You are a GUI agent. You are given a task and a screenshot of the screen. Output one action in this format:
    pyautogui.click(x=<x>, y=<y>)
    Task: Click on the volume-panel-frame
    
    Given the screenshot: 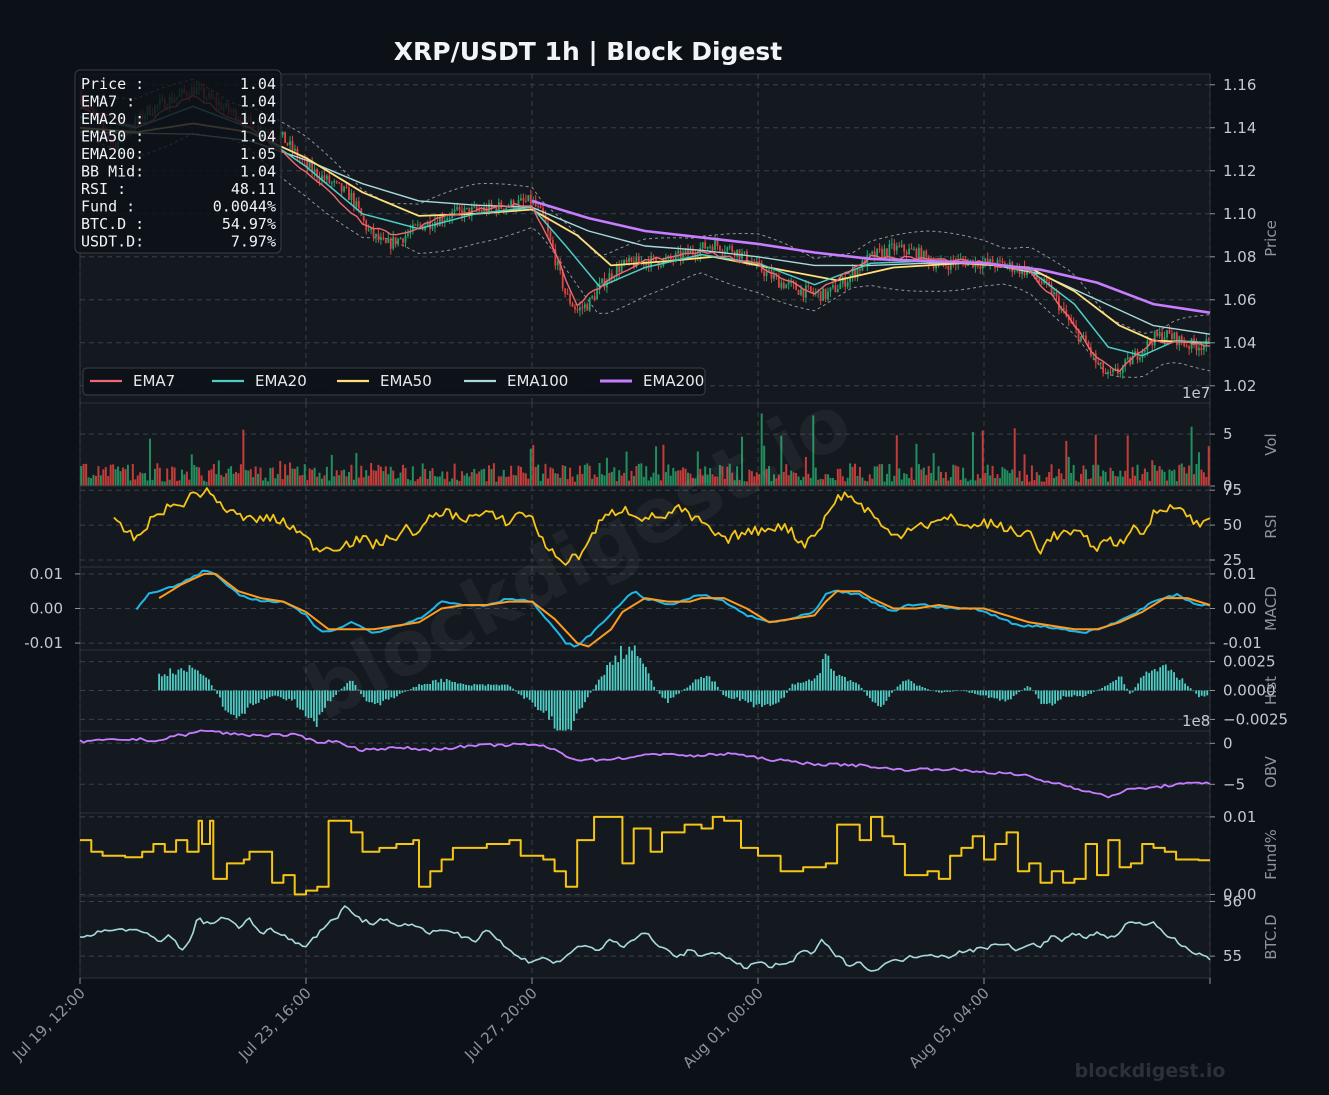 What is the action you would take?
    pyautogui.click(x=645, y=444)
    